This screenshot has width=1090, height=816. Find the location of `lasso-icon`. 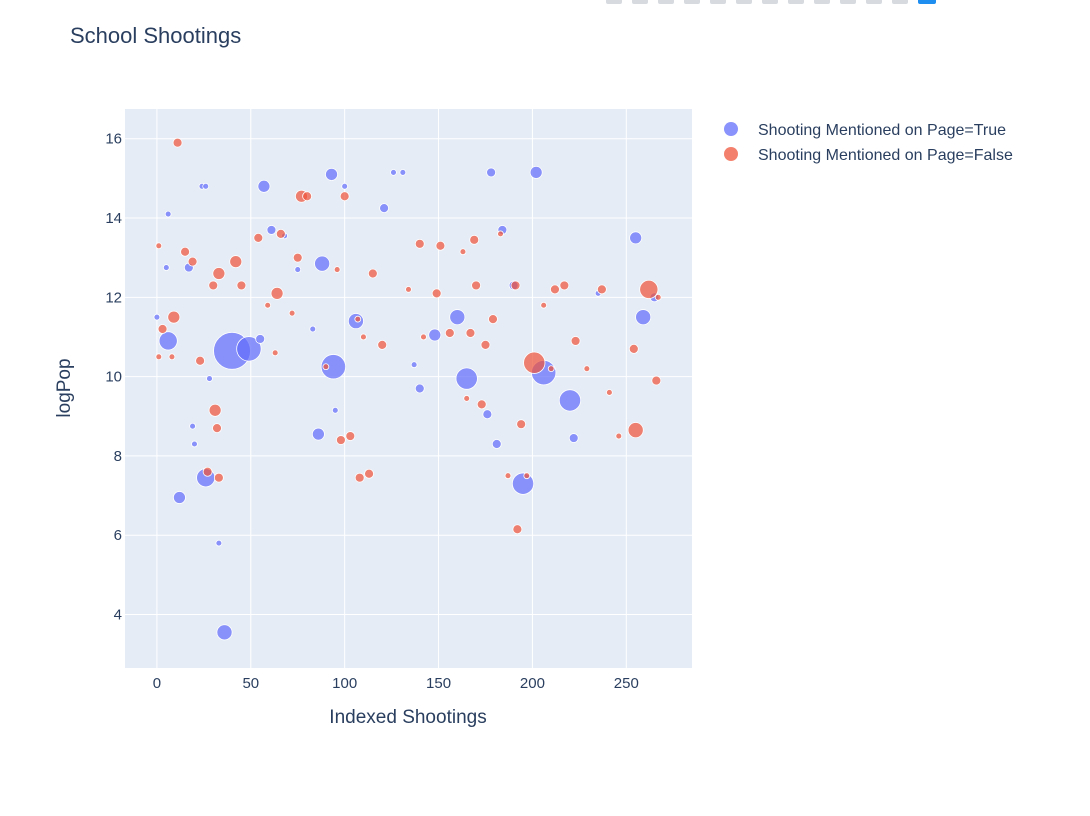

lasso-icon is located at coordinates (718, 2).